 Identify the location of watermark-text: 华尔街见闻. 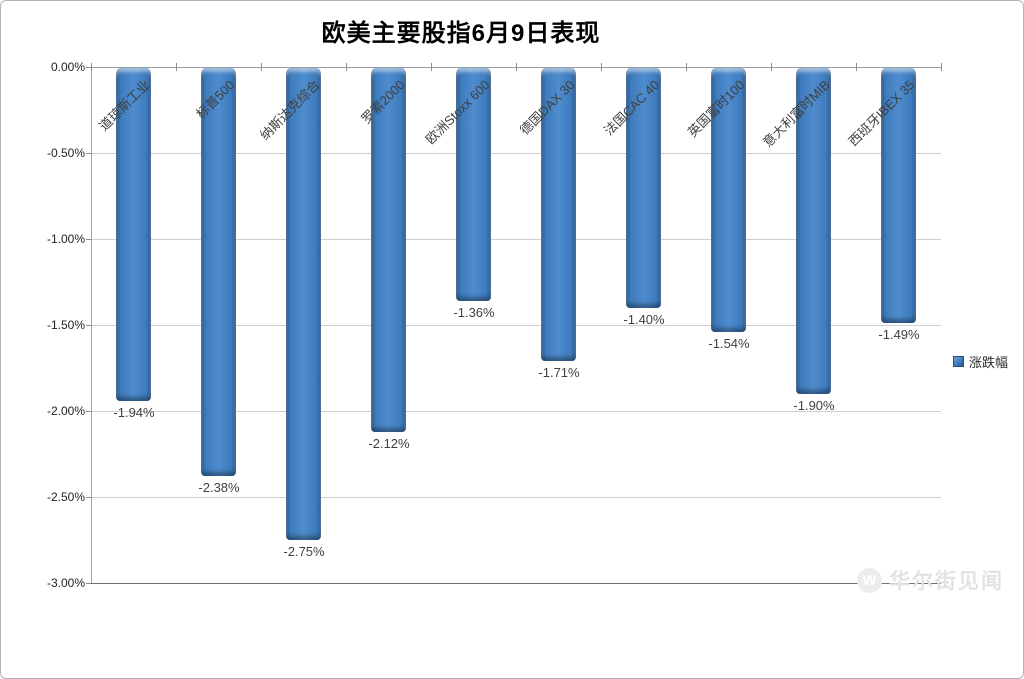
(946, 581).